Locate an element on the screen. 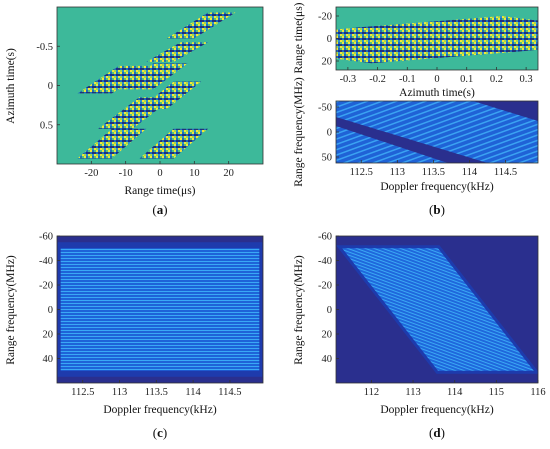 The height and width of the screenshot is (449, 550). panel-d-xtick-label: 115 is located at coordinates (496, 392).